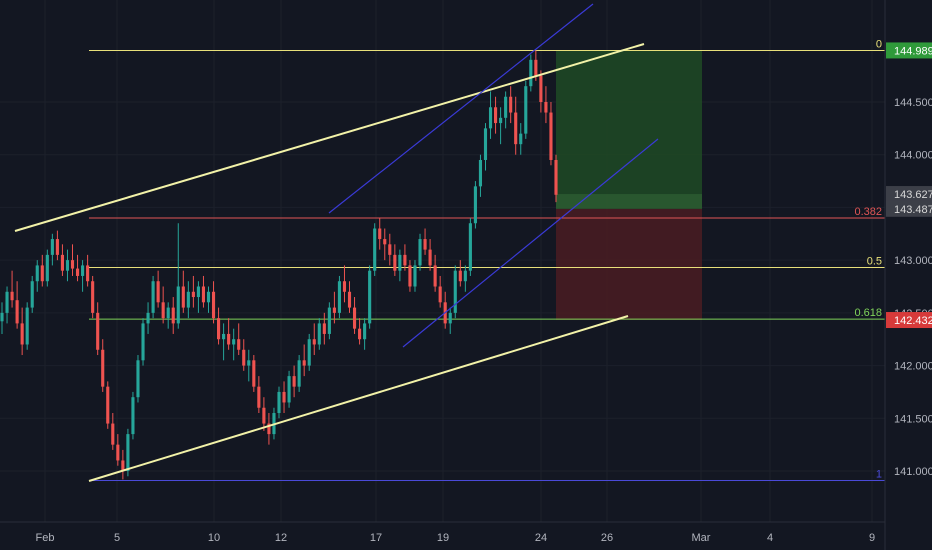 The image size is (932, 550). Describe the element at coordinates (443, 538) in the screenshot. I see `time-tick-label: 19` at that location.